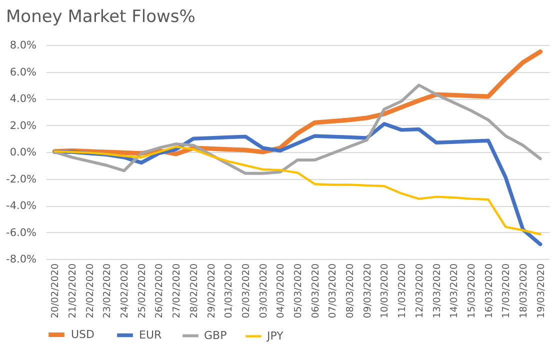 This screenshot has height=348, width=560. Describe the element at coordinates (21, 232) in the screenshot. I see `y-tick-label: -6.0%` at that location.